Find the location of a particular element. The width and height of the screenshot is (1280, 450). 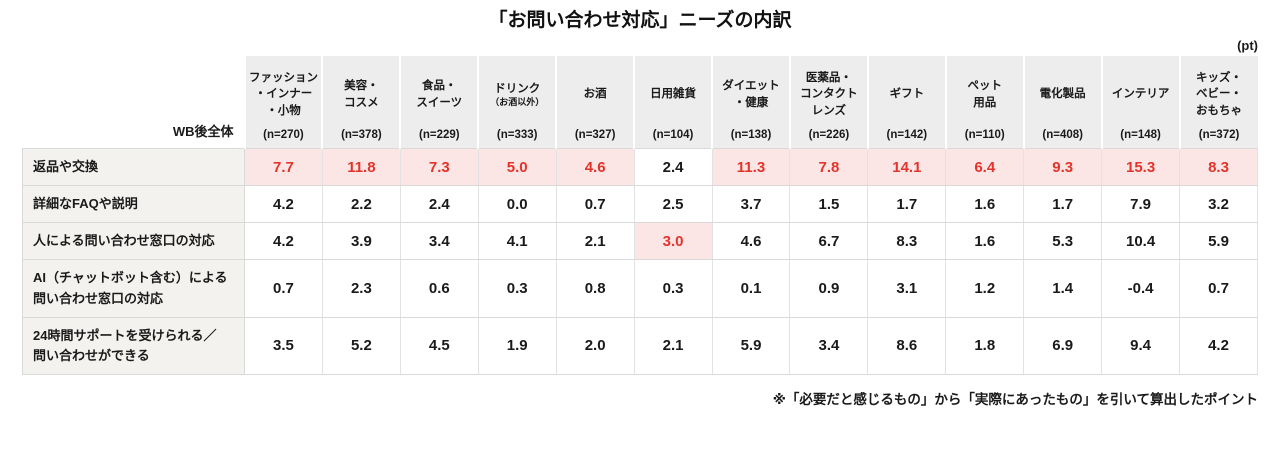

value-cell: 15.3 is located at coordinates (1141, 167).